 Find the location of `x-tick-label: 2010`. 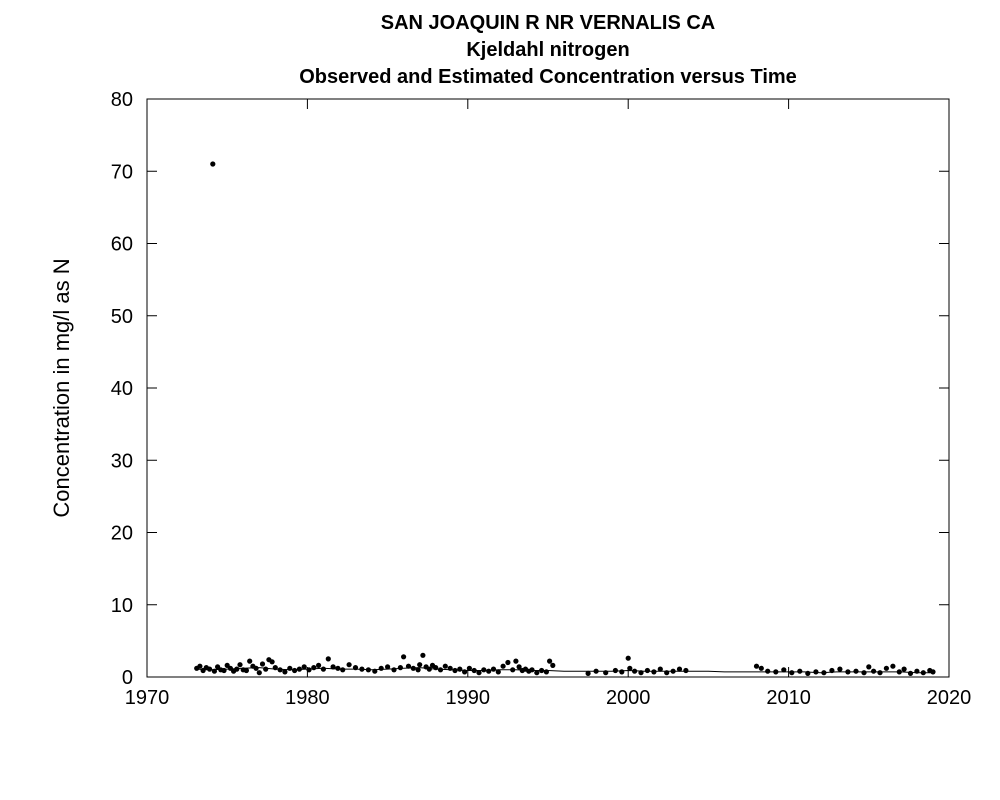

x-tick-label: 2010 is located at coordinates (788, 698).